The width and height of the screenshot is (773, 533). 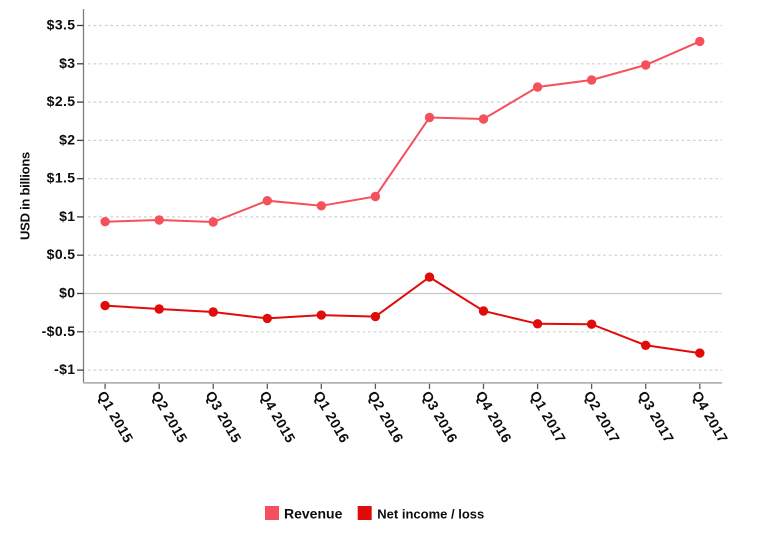 I want to click on svg-text: Q2 2017, so click(x=602, y=417).